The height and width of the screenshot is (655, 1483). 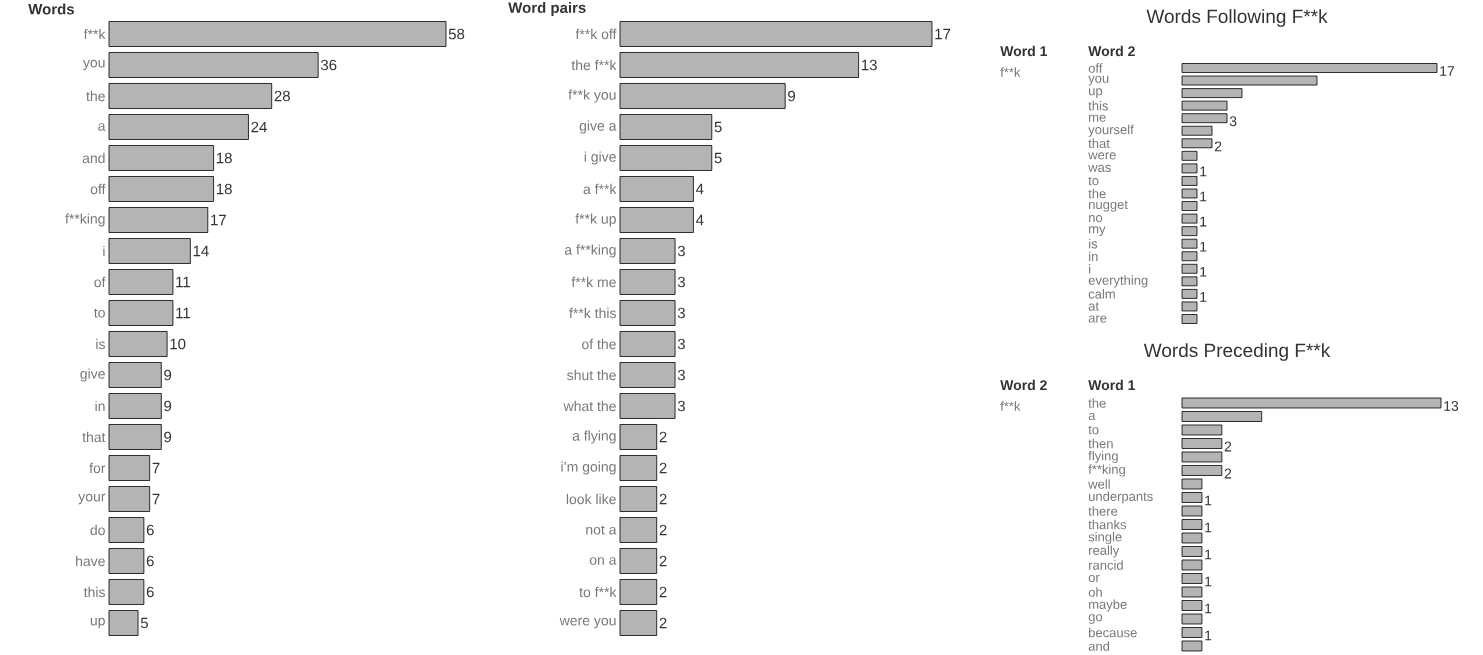 I want to click on y-tick-label: flying, so click(x=1103, y=457).